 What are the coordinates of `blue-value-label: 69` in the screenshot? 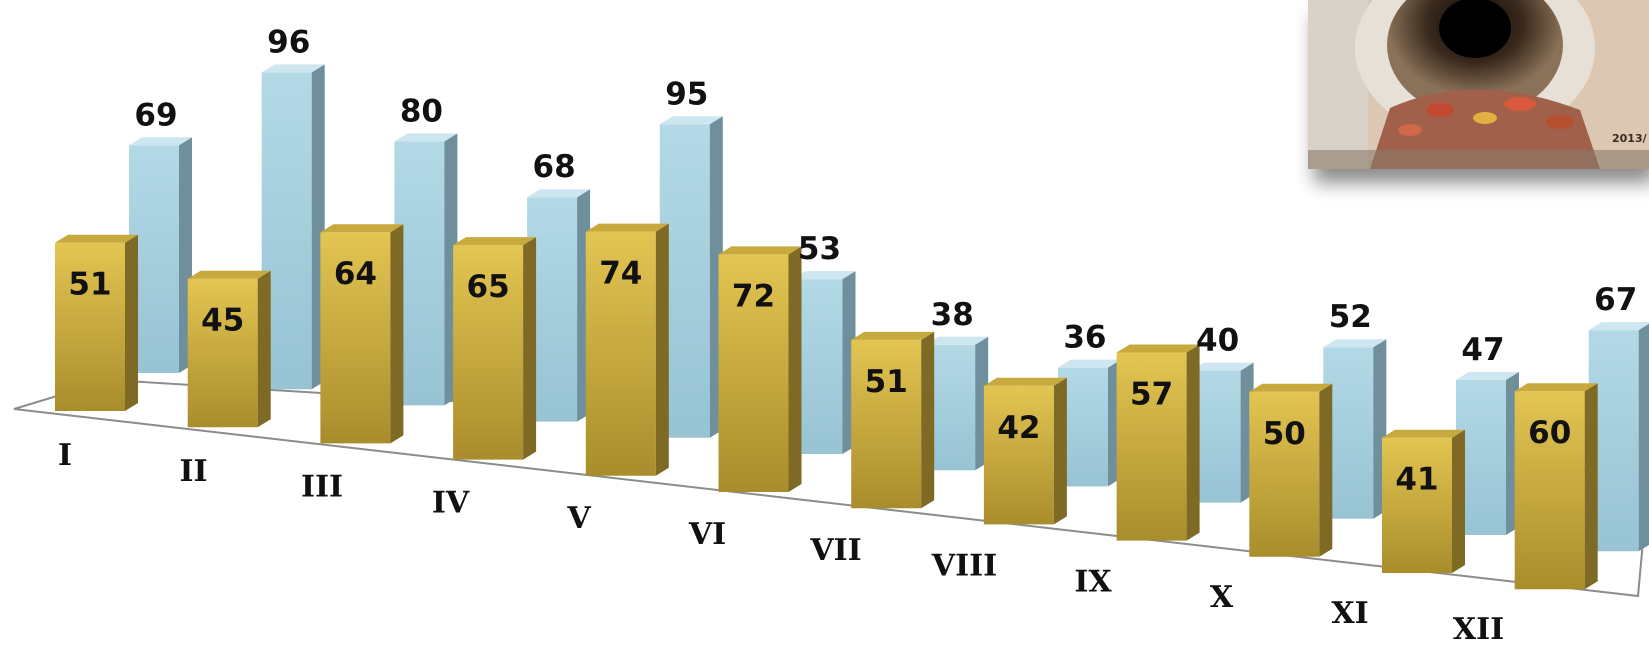 It's located at (155, 115).